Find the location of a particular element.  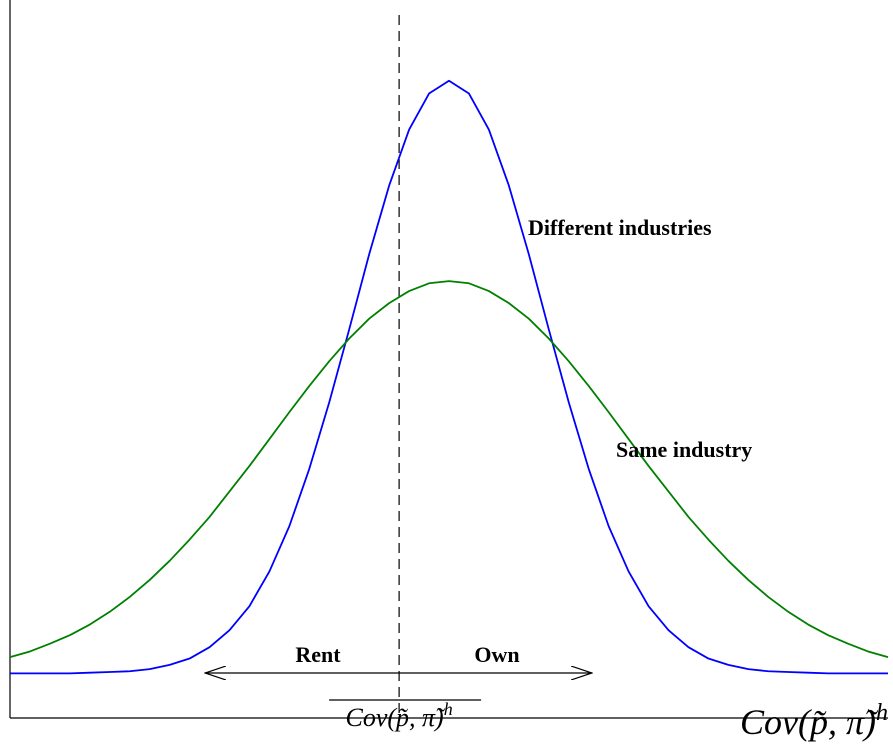

x-label-sup: h is located at coordinates (882, 713).